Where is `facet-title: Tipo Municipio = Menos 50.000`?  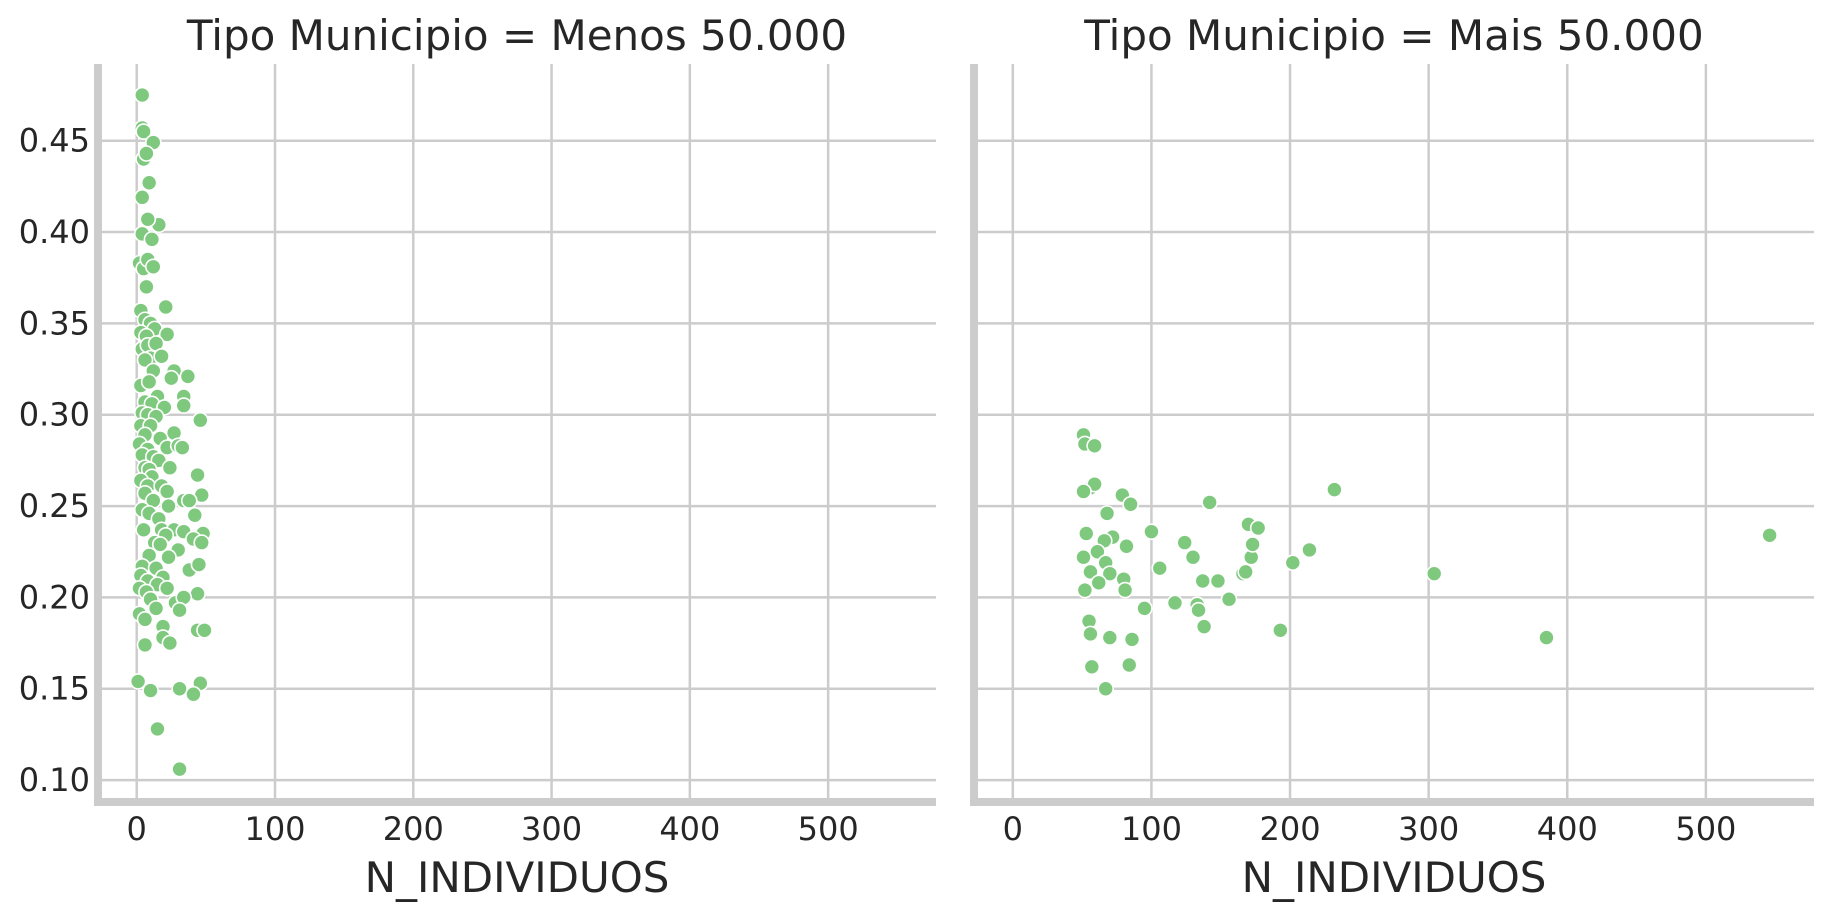
facet-title: Tipo Municipio = Menos 50.000 is located at coordinates (516, 35).